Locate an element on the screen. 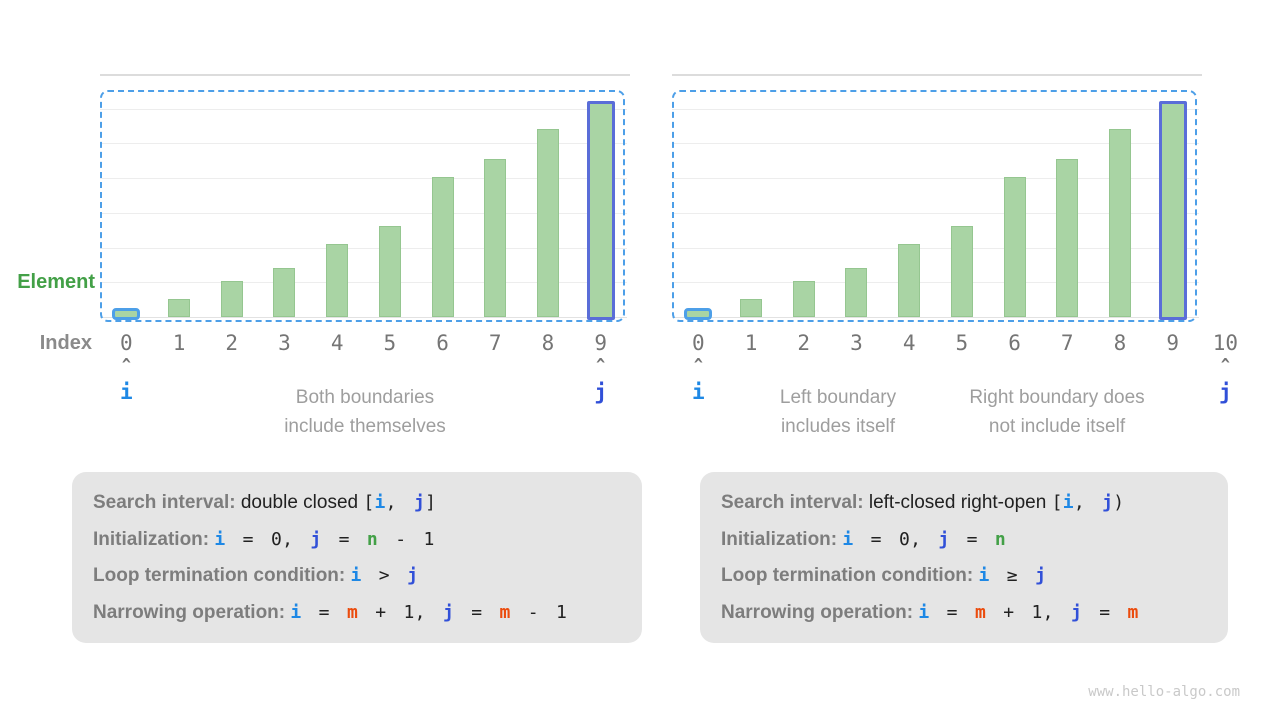 This screenshot has width=1280, height=720. legend-segment-code: ) is located at coordinates (1119, 502).